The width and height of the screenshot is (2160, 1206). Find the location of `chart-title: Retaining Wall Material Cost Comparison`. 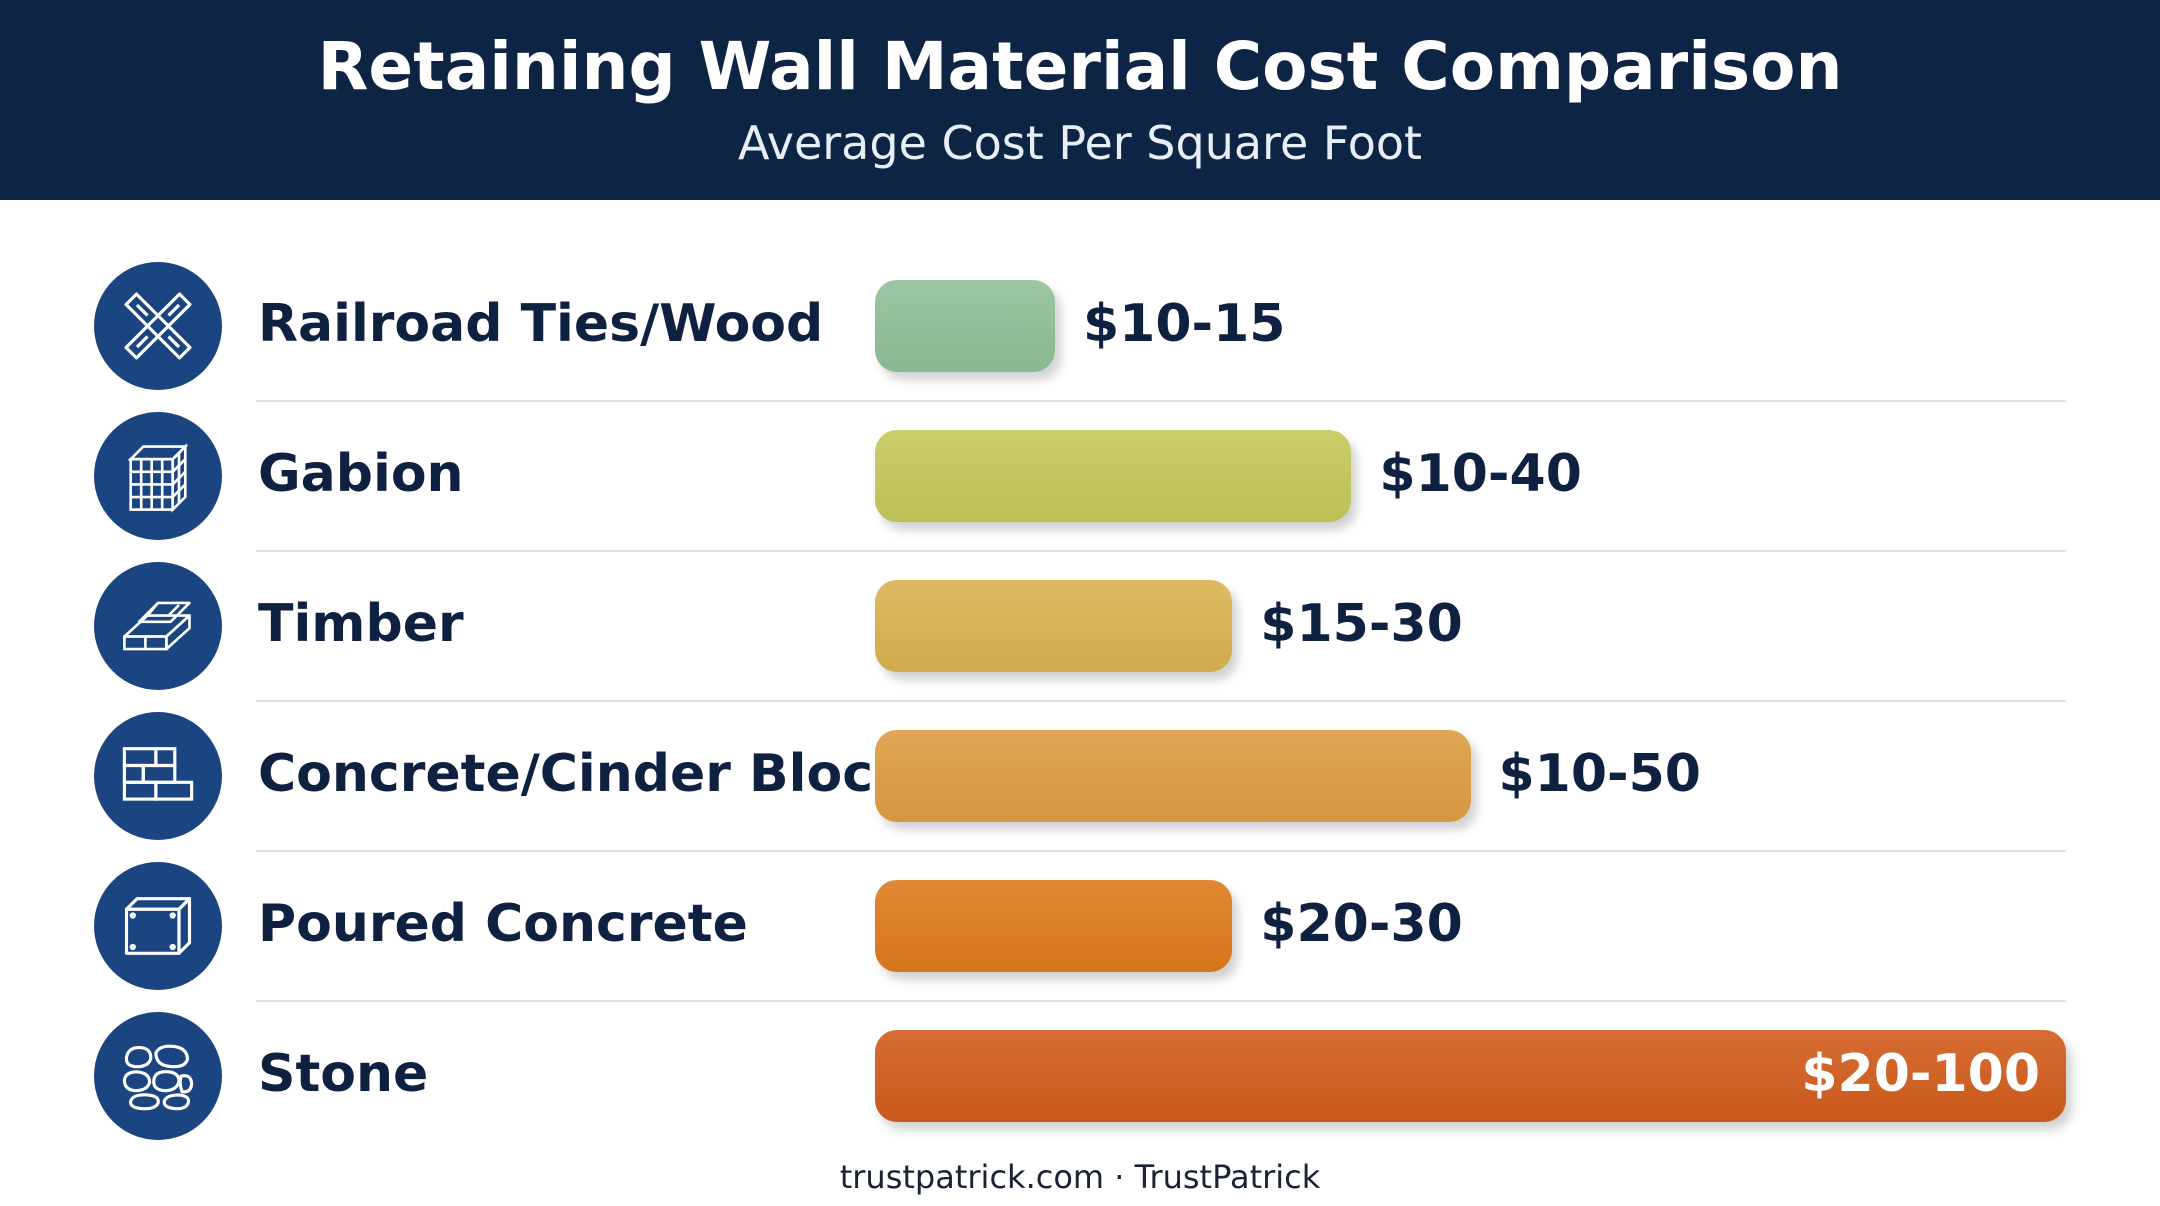

chart-title: Retaining Wall Material Cost Comparison is located at coordinates (1080, 66).